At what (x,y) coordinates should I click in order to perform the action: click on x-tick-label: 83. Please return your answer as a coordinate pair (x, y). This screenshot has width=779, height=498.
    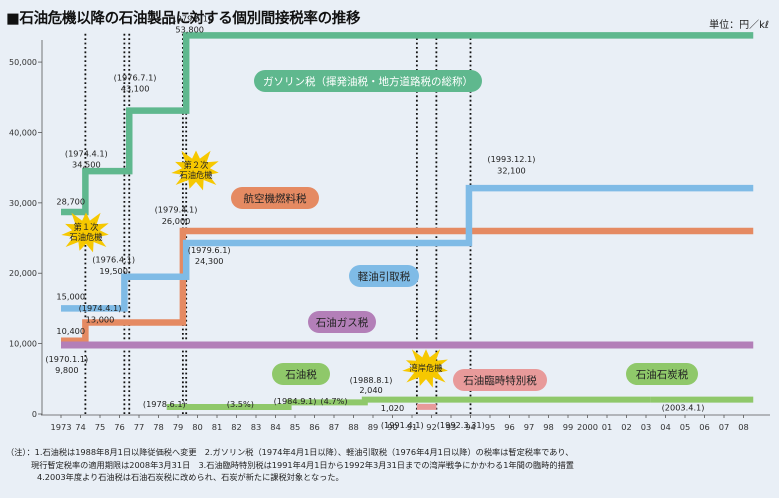
    Looking at the image, I should click on (256, 427).